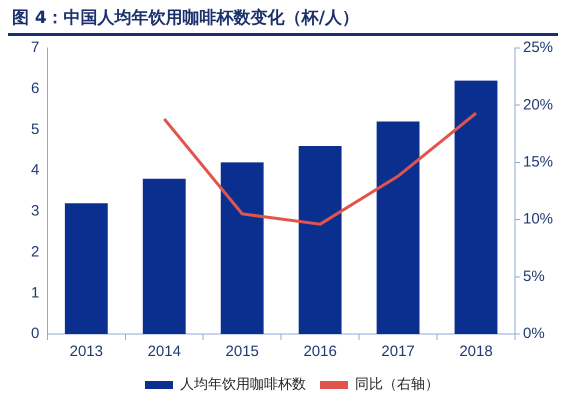 The image size is (566, 412). What do you see at coordinates (35, 251) in the screenshot?
I see `y-tick-label: 2` at bounding box center [35, 251].